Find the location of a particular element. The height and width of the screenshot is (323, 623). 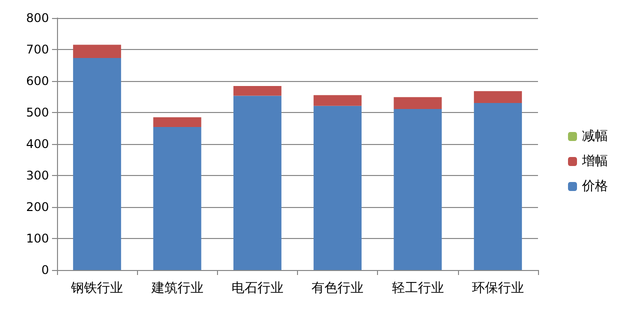

x-tick-label: 有色行业 is located at coordinates (338, 288).